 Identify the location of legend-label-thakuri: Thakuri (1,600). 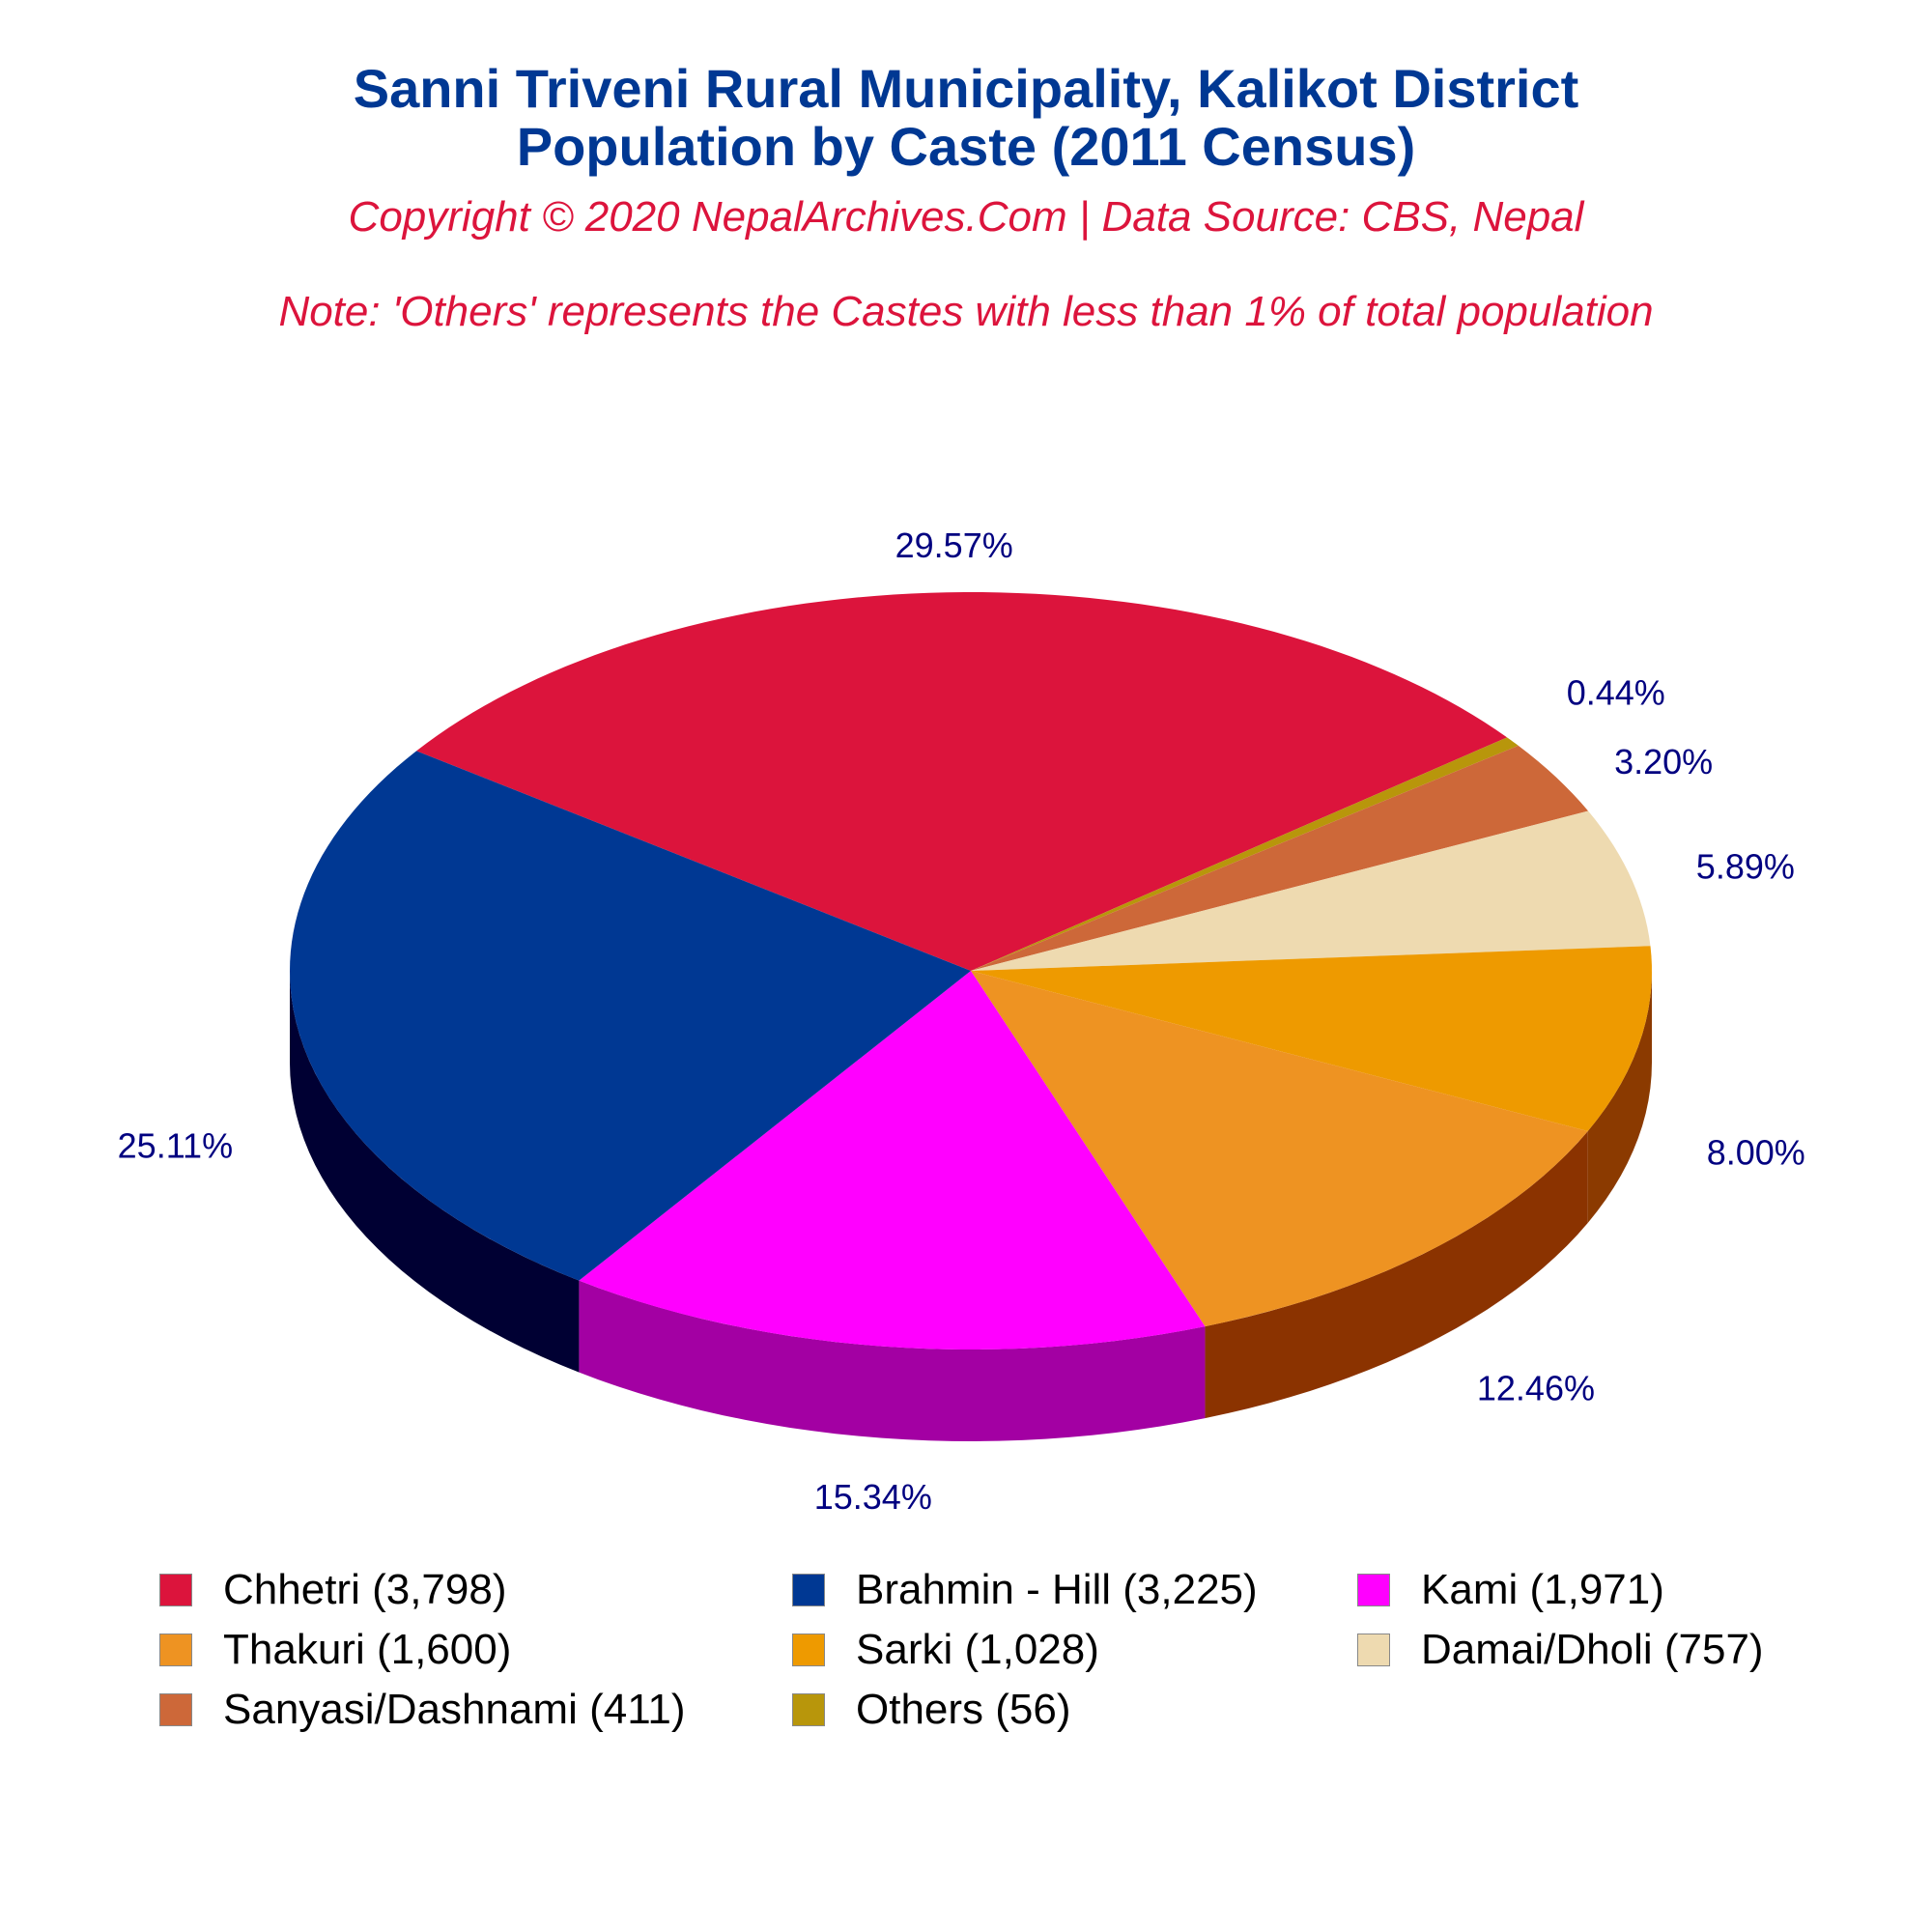
(367, 1649).